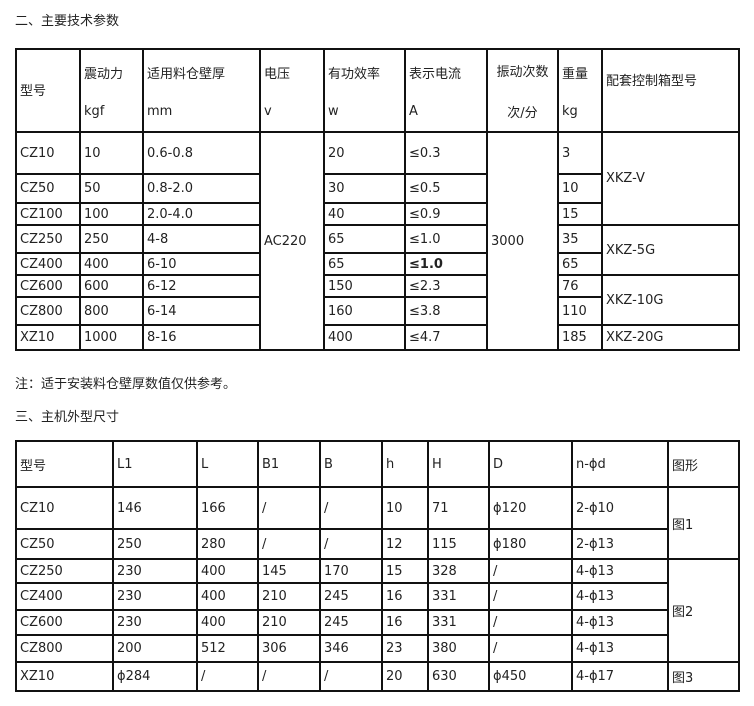 The width and height of the screenshot is (754, 706). I want to click on cell: 16, so click(405, 596).